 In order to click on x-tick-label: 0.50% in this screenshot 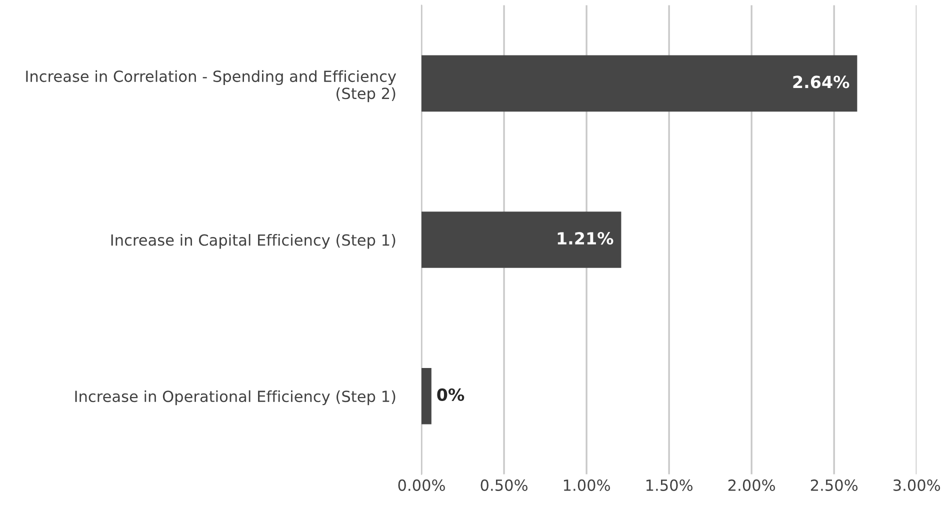, I will do `click(504, 485)`.